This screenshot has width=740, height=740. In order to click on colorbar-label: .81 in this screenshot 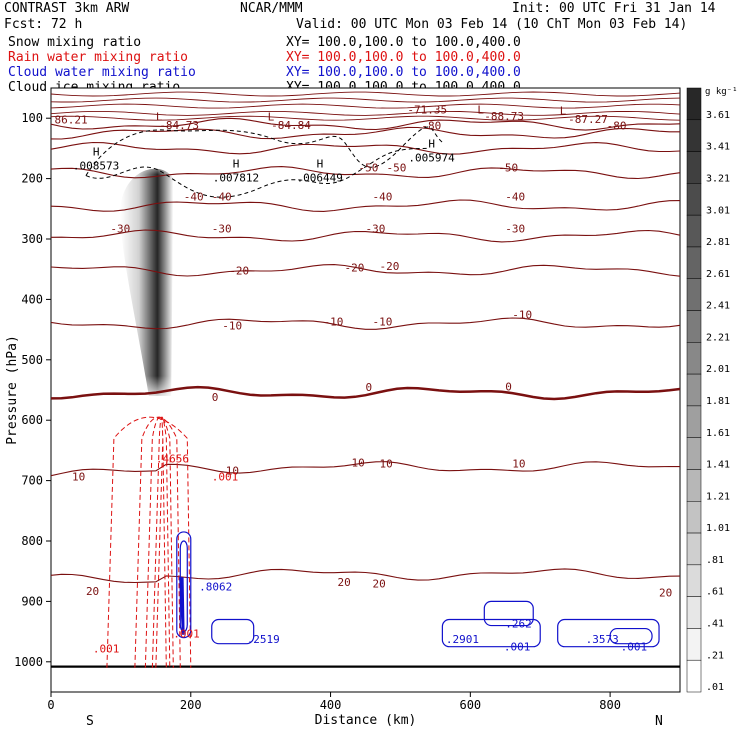, I will do `click(715, 560)`.